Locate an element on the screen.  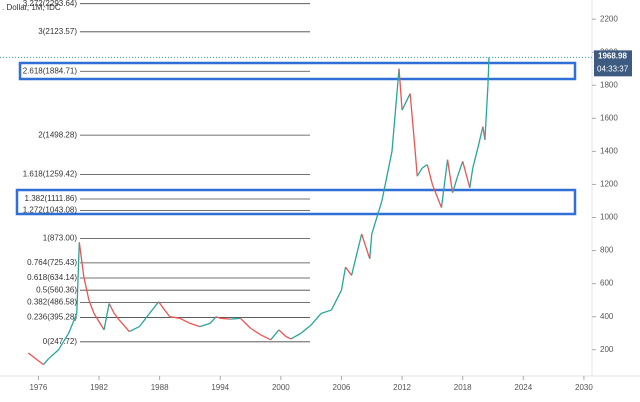
y-tick-label: 1000 is located at coordinates (609, 217).